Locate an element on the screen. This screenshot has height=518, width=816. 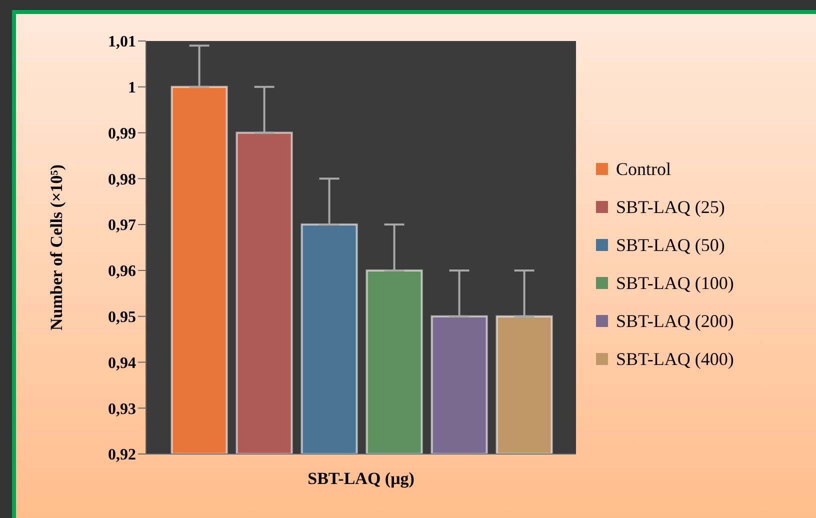
y-tick-label: 1,01 is located at coordinates (122, 42).